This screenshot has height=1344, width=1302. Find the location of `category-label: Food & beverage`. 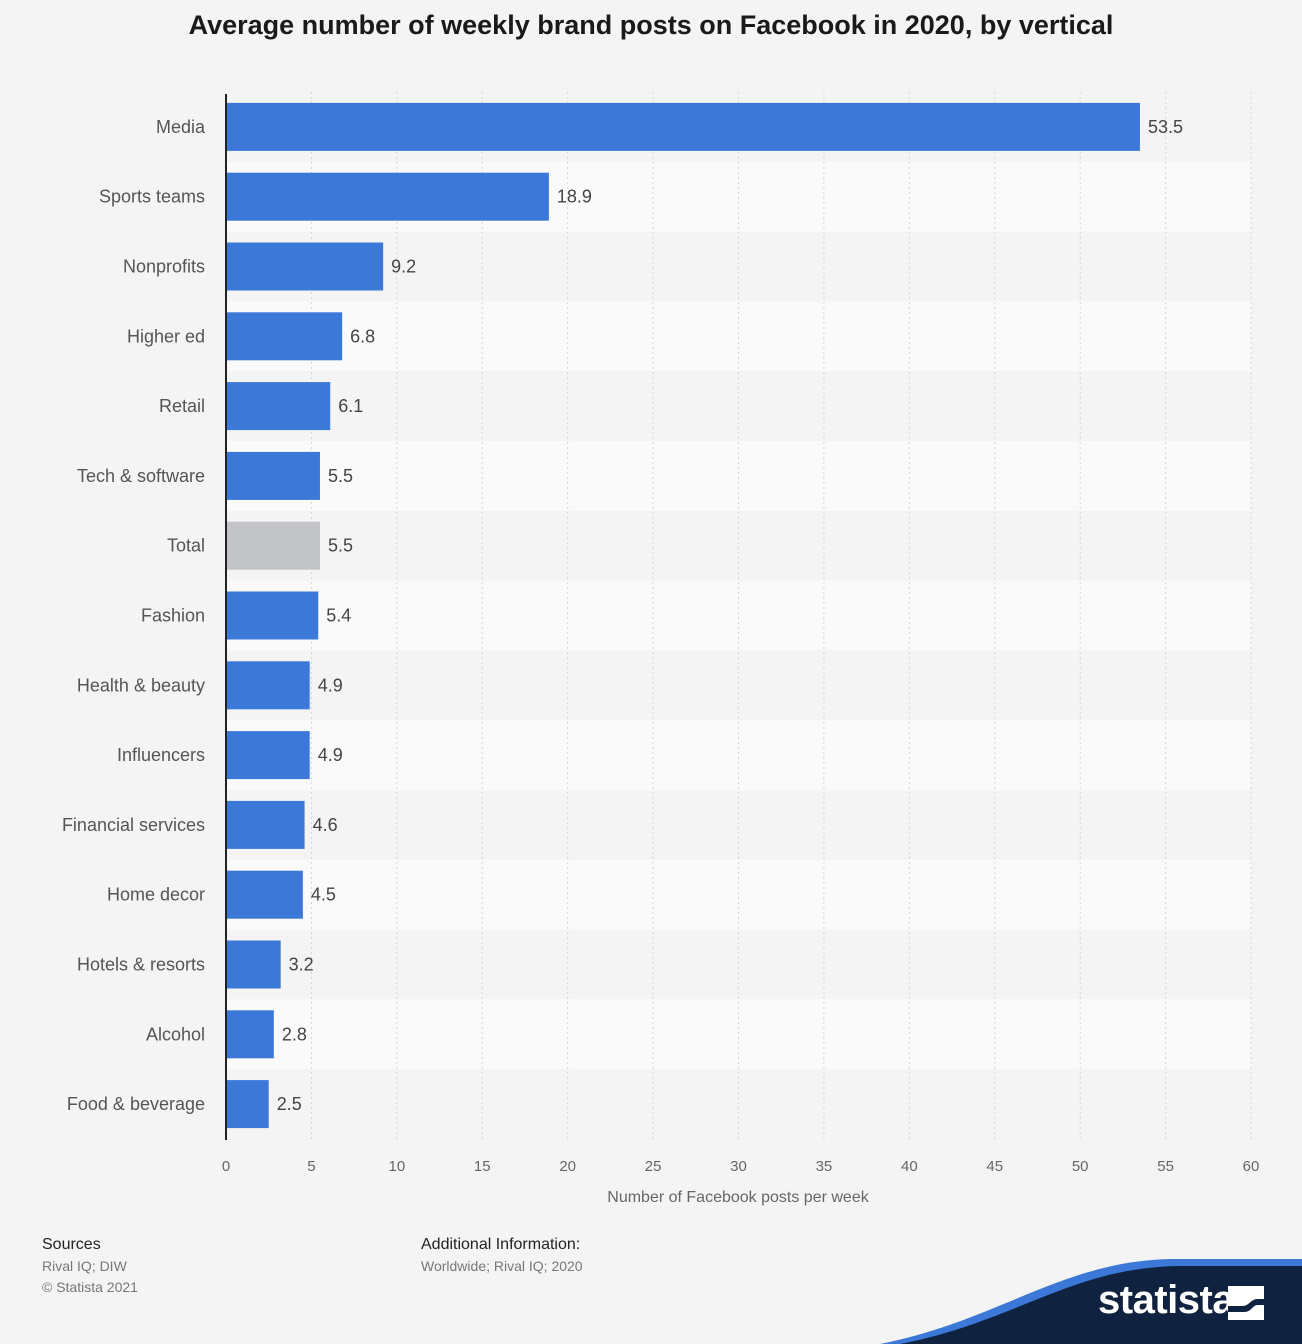

category-label: Food & beverage is located at coordinates (136, 1104).